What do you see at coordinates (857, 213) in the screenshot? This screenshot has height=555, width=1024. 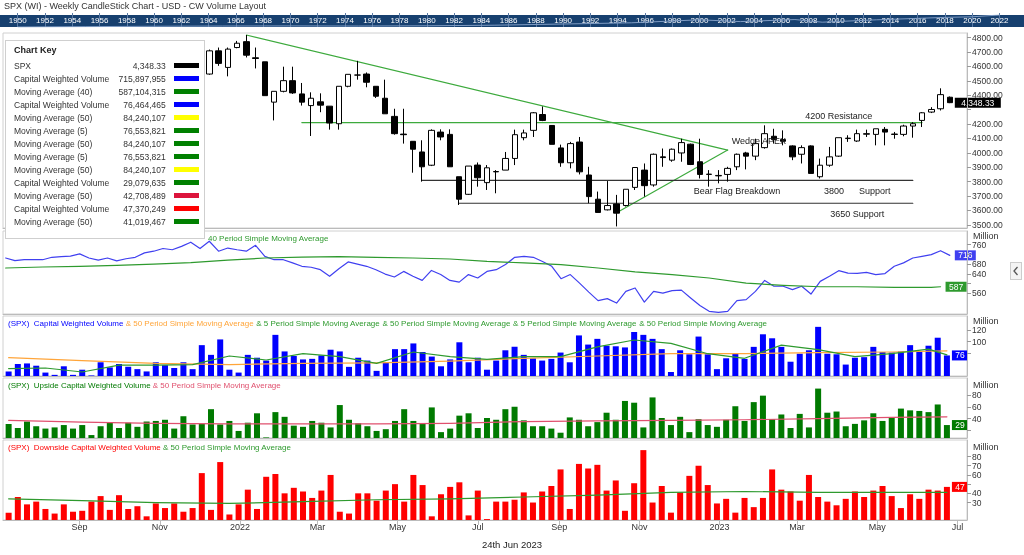 I see `annotation: 3650 Support` at bounding box center [857, 213].